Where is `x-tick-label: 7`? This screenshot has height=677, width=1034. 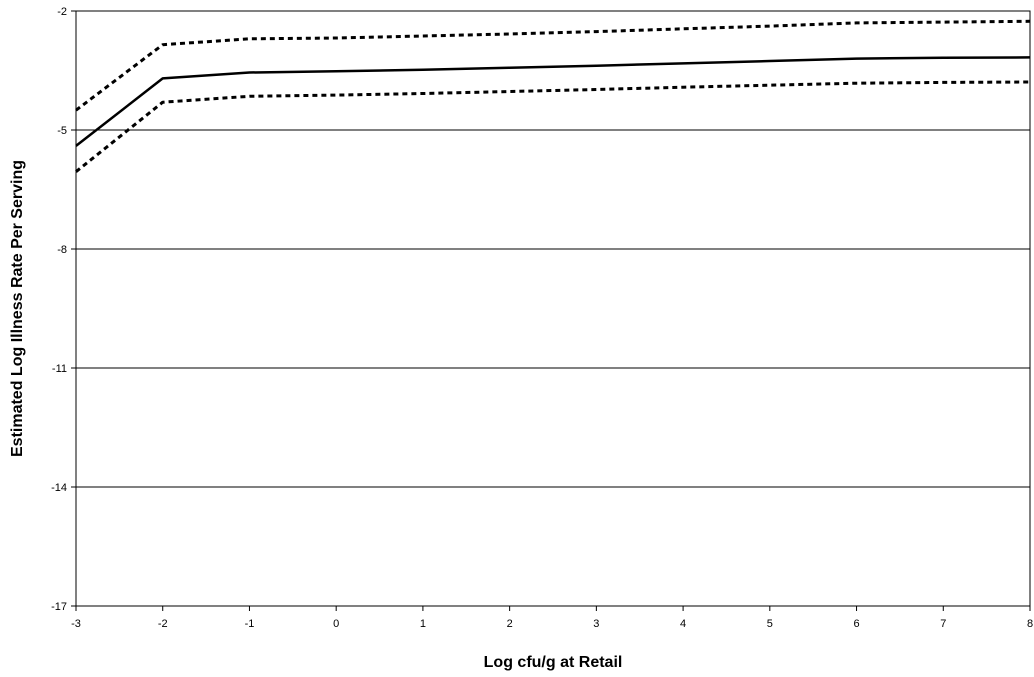 x-tick-label: 7 is located at coordinates (943, 624).